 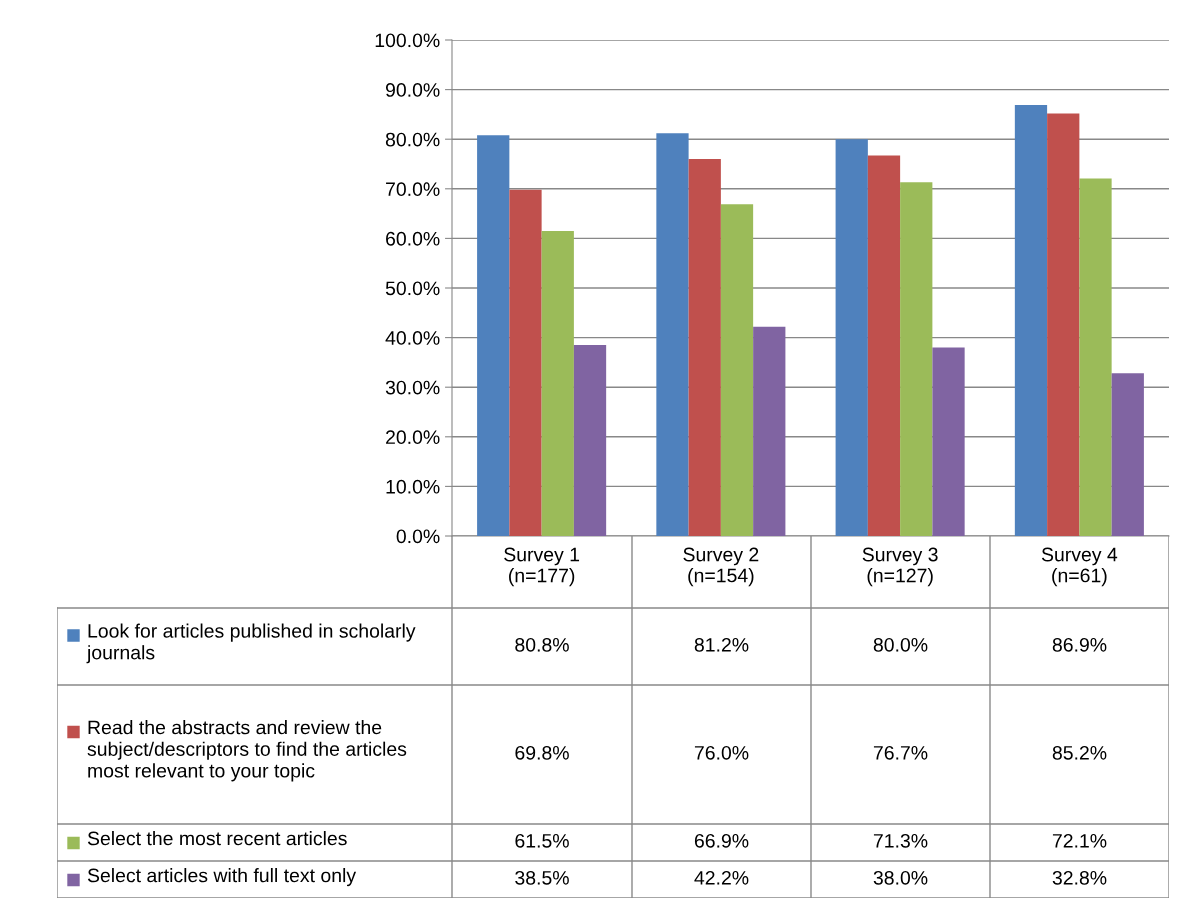 I want to click on legend-label: Select the most recent articles, so click(x=217, y=838).